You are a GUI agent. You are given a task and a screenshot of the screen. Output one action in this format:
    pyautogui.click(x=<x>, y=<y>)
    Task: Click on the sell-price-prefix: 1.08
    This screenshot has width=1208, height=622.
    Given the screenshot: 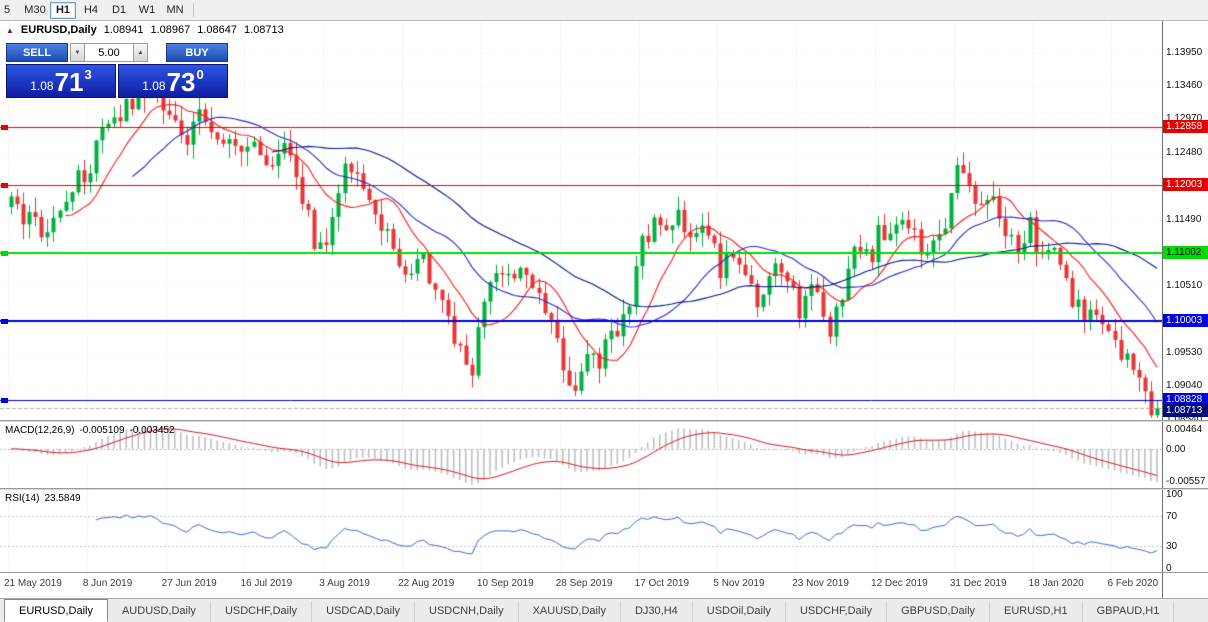 What is the action you would take?
    pyautogui.click(x=42, y=86)
    